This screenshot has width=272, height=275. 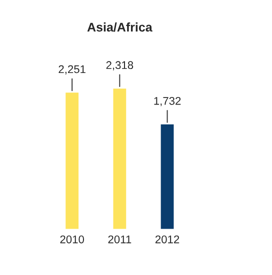 I want to click on x-tick-label: 2011, so click(x=120, y=239).